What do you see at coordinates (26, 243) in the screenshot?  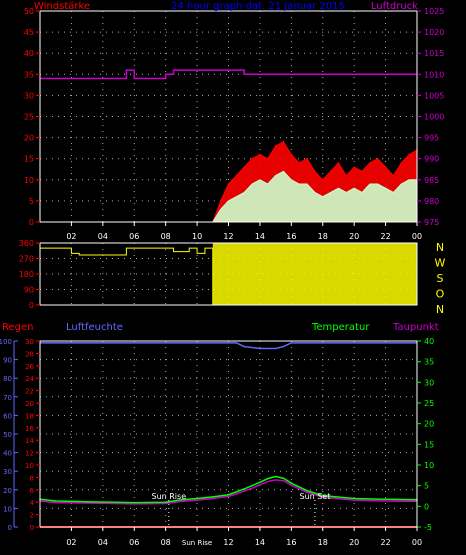 I see `direction-ytick-label-4: 360` at bounding box center [26, 243].